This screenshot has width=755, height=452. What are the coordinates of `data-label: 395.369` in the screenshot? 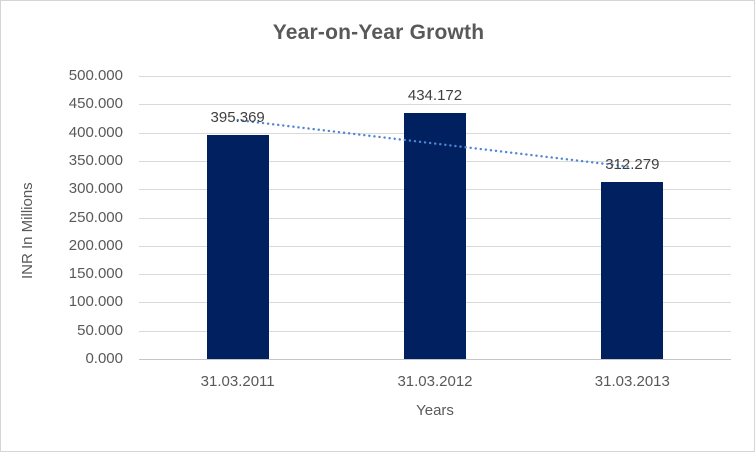 It's located at (237, 118).